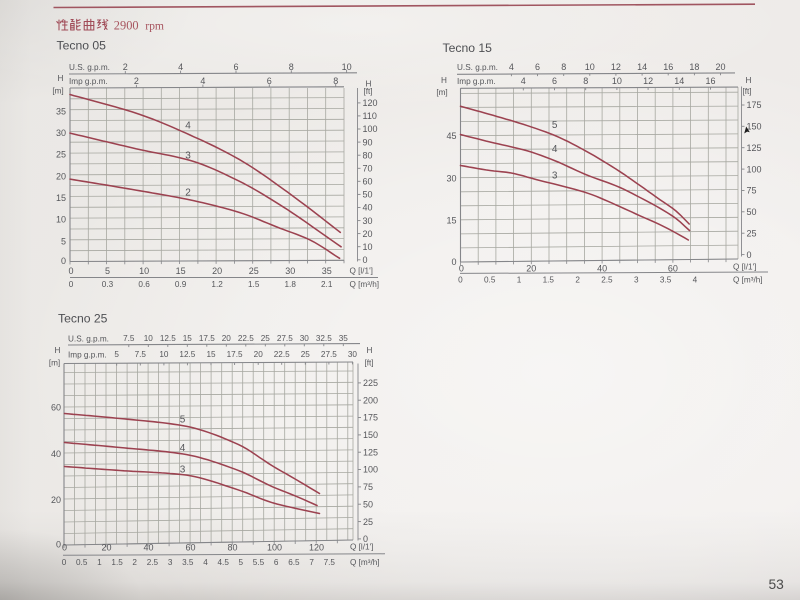 The width and height of the screenshot is (800, 600). I want to click on svg-text: 1.8, so click(291, 284).